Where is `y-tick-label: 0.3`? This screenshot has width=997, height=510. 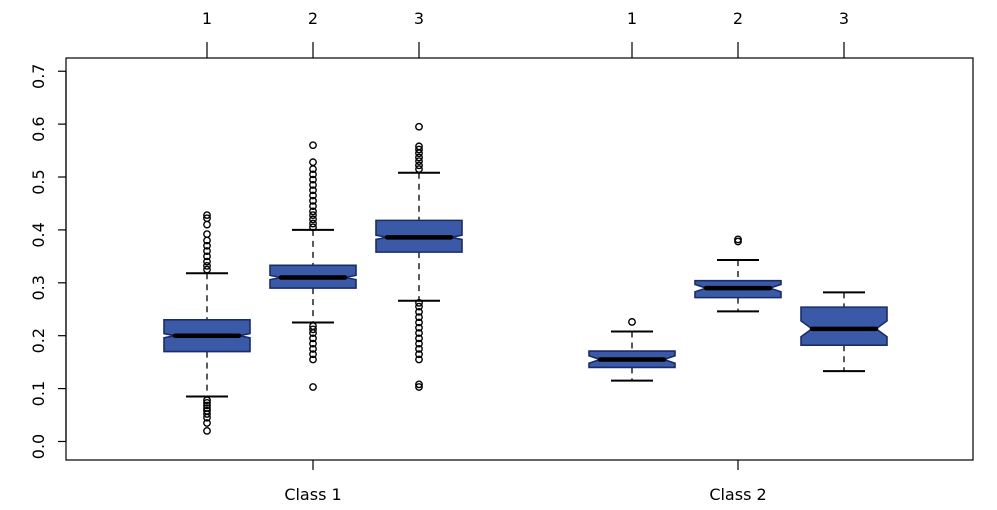 y-tick-label: 0.3 is located at coordinates (38, 287).